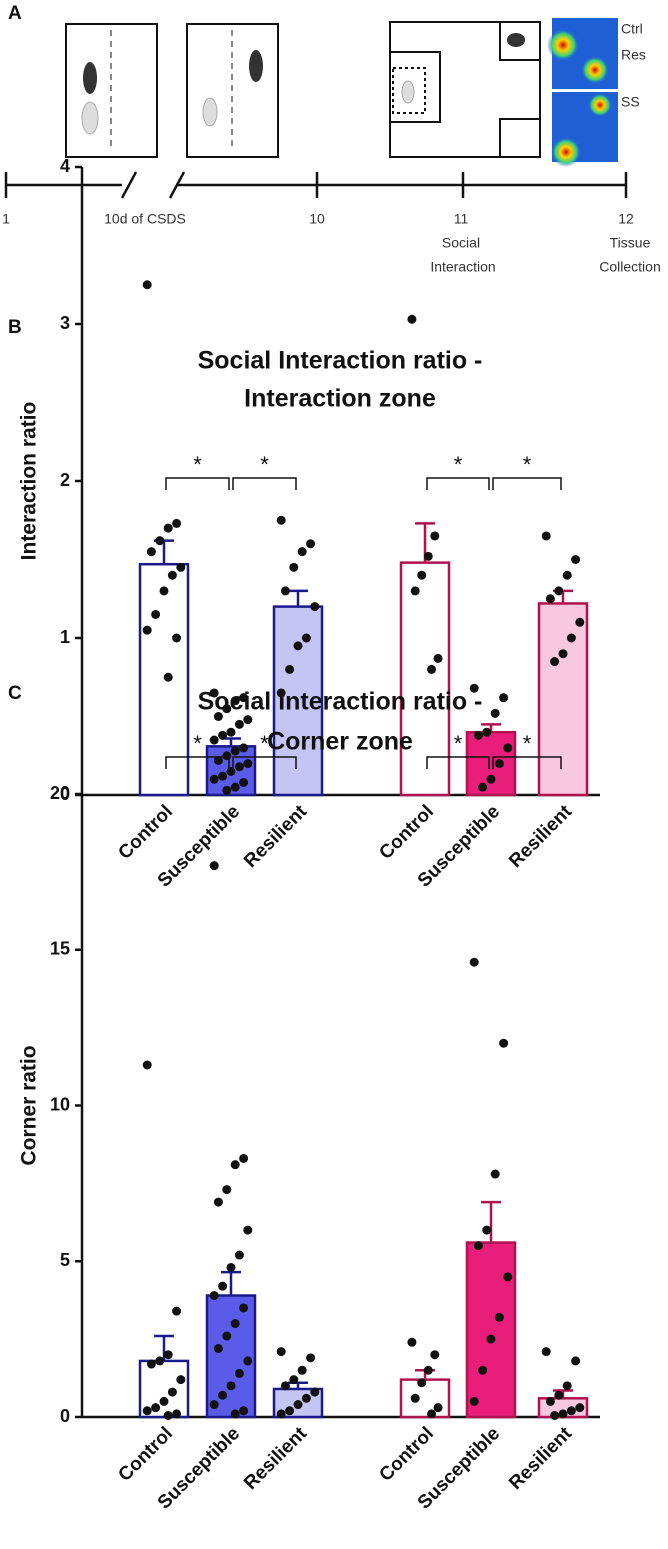 The image size is (668, 1549). I want to click on cage, so click(111, 90).